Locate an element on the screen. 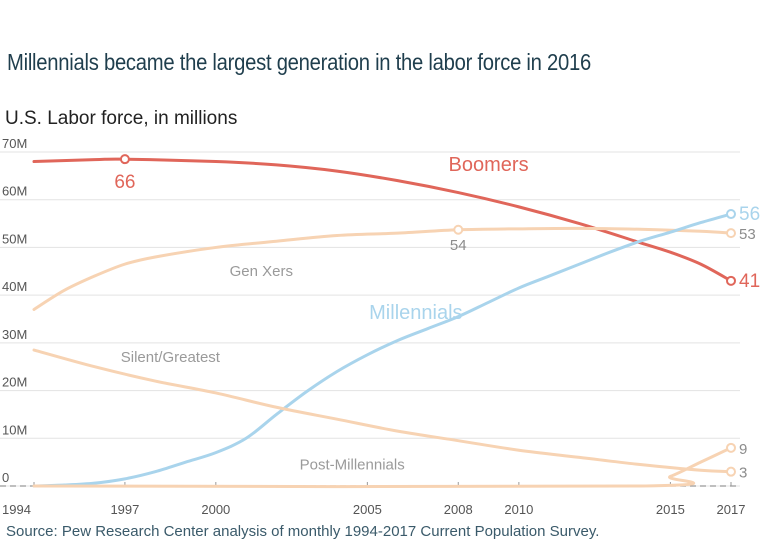 The width and height of the screenshot is (764, 545). data-label: 53 is located at coordinates (747, 234).